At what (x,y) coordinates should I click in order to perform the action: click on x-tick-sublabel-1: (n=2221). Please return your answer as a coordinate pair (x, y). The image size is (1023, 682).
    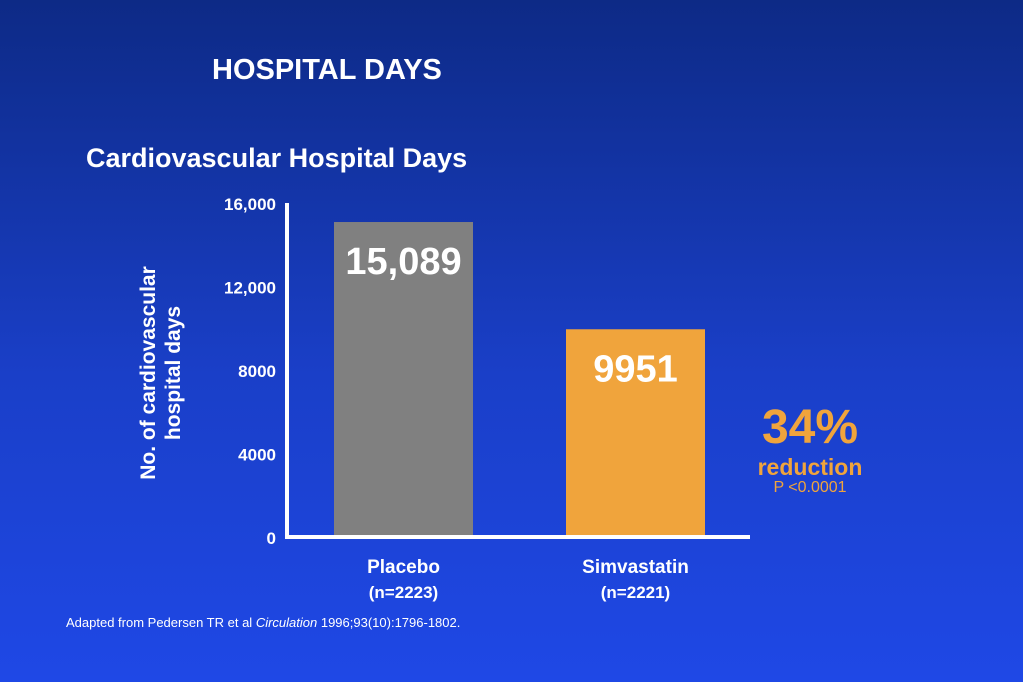
    Looking at the image, I should click on (635, 592).